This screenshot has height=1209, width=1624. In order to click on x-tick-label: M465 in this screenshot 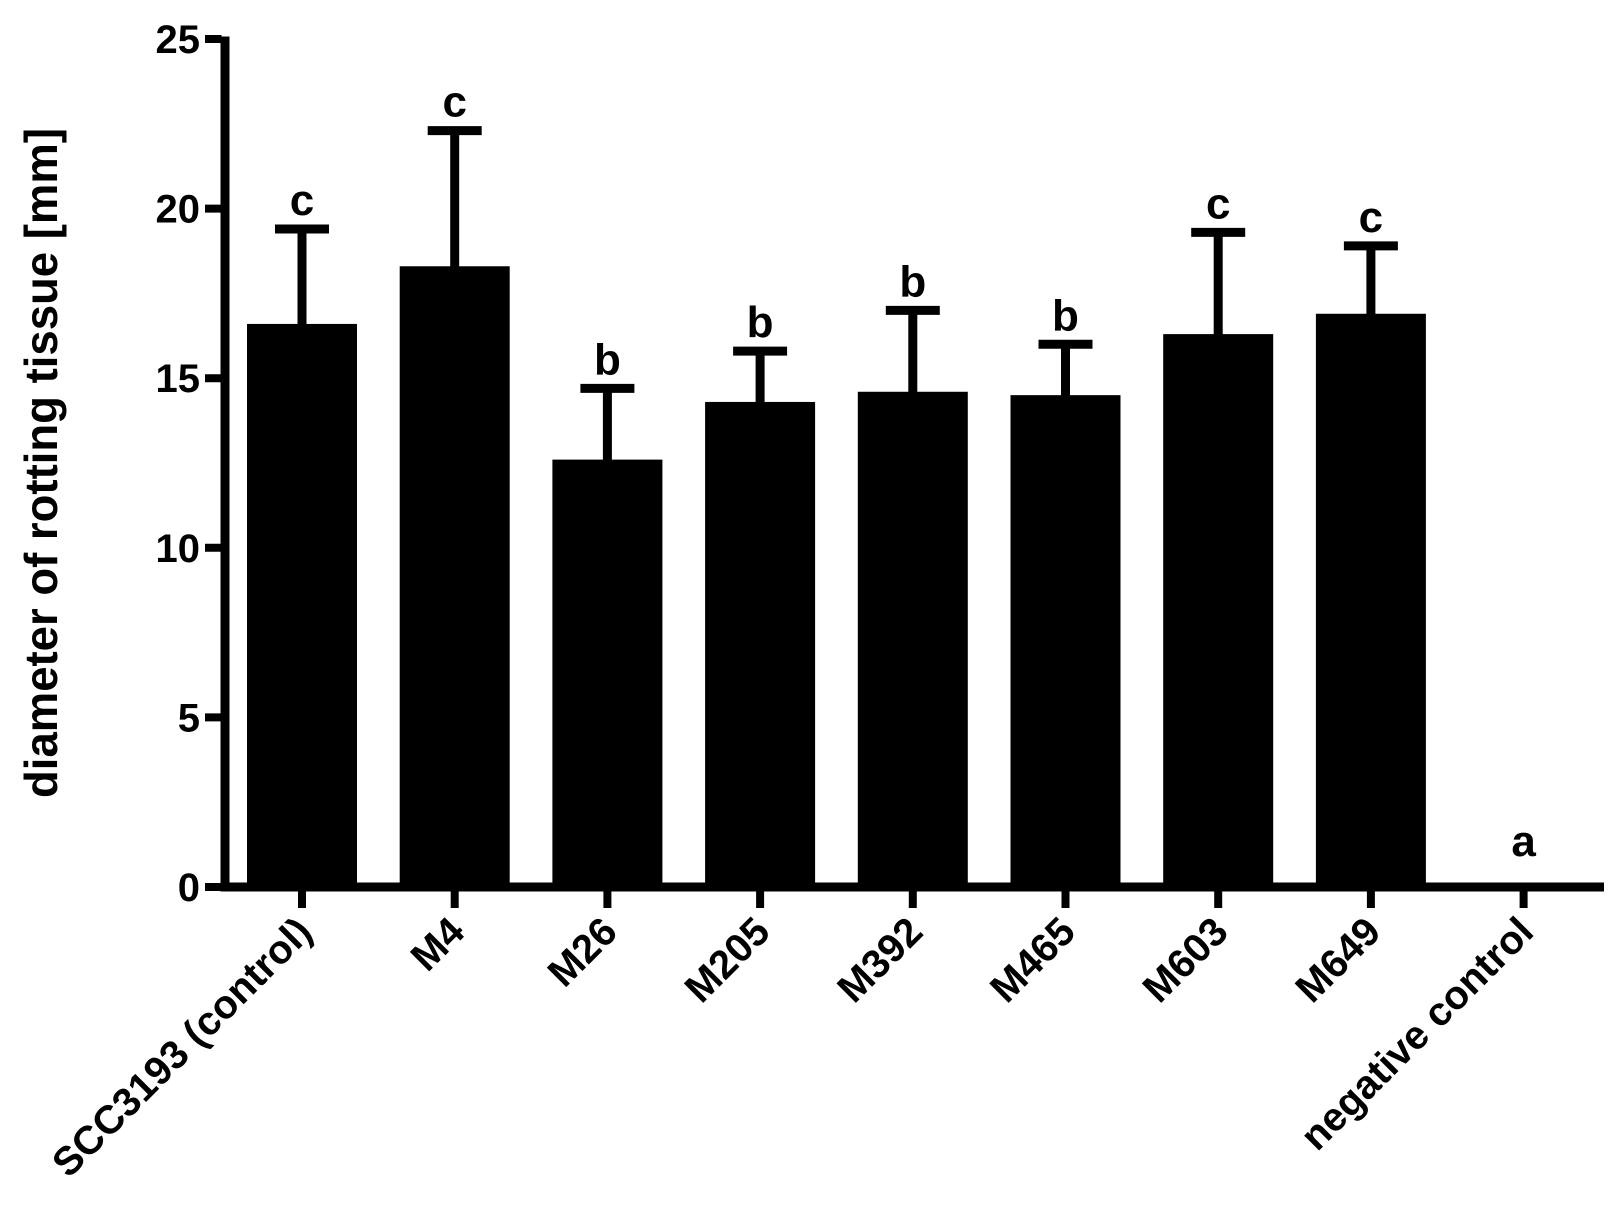, I will do `click(1033, 960)`.